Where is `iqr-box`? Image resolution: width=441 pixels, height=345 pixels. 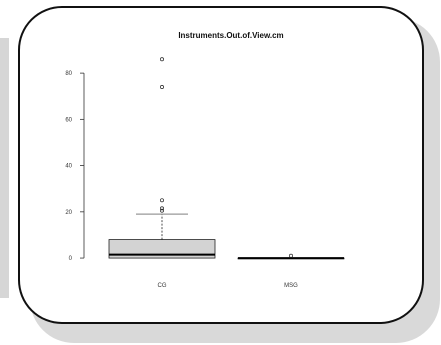 iqr-box is located at coordinates (162, 249).